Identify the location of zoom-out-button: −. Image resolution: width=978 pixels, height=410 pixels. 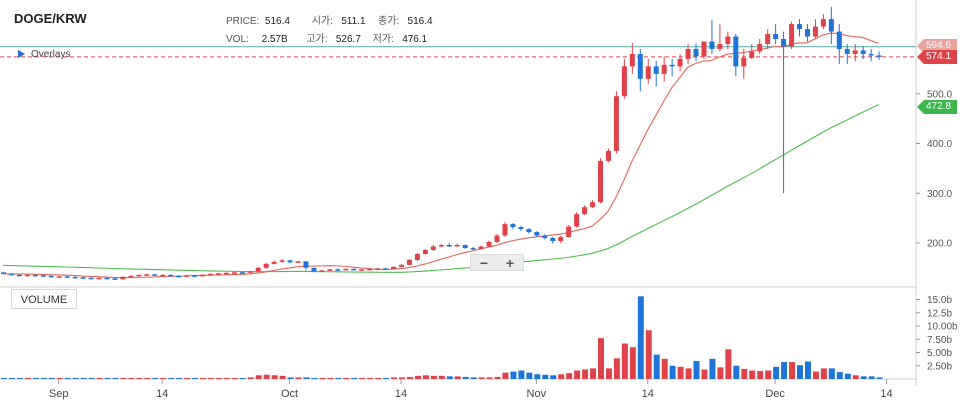
(484, 262).